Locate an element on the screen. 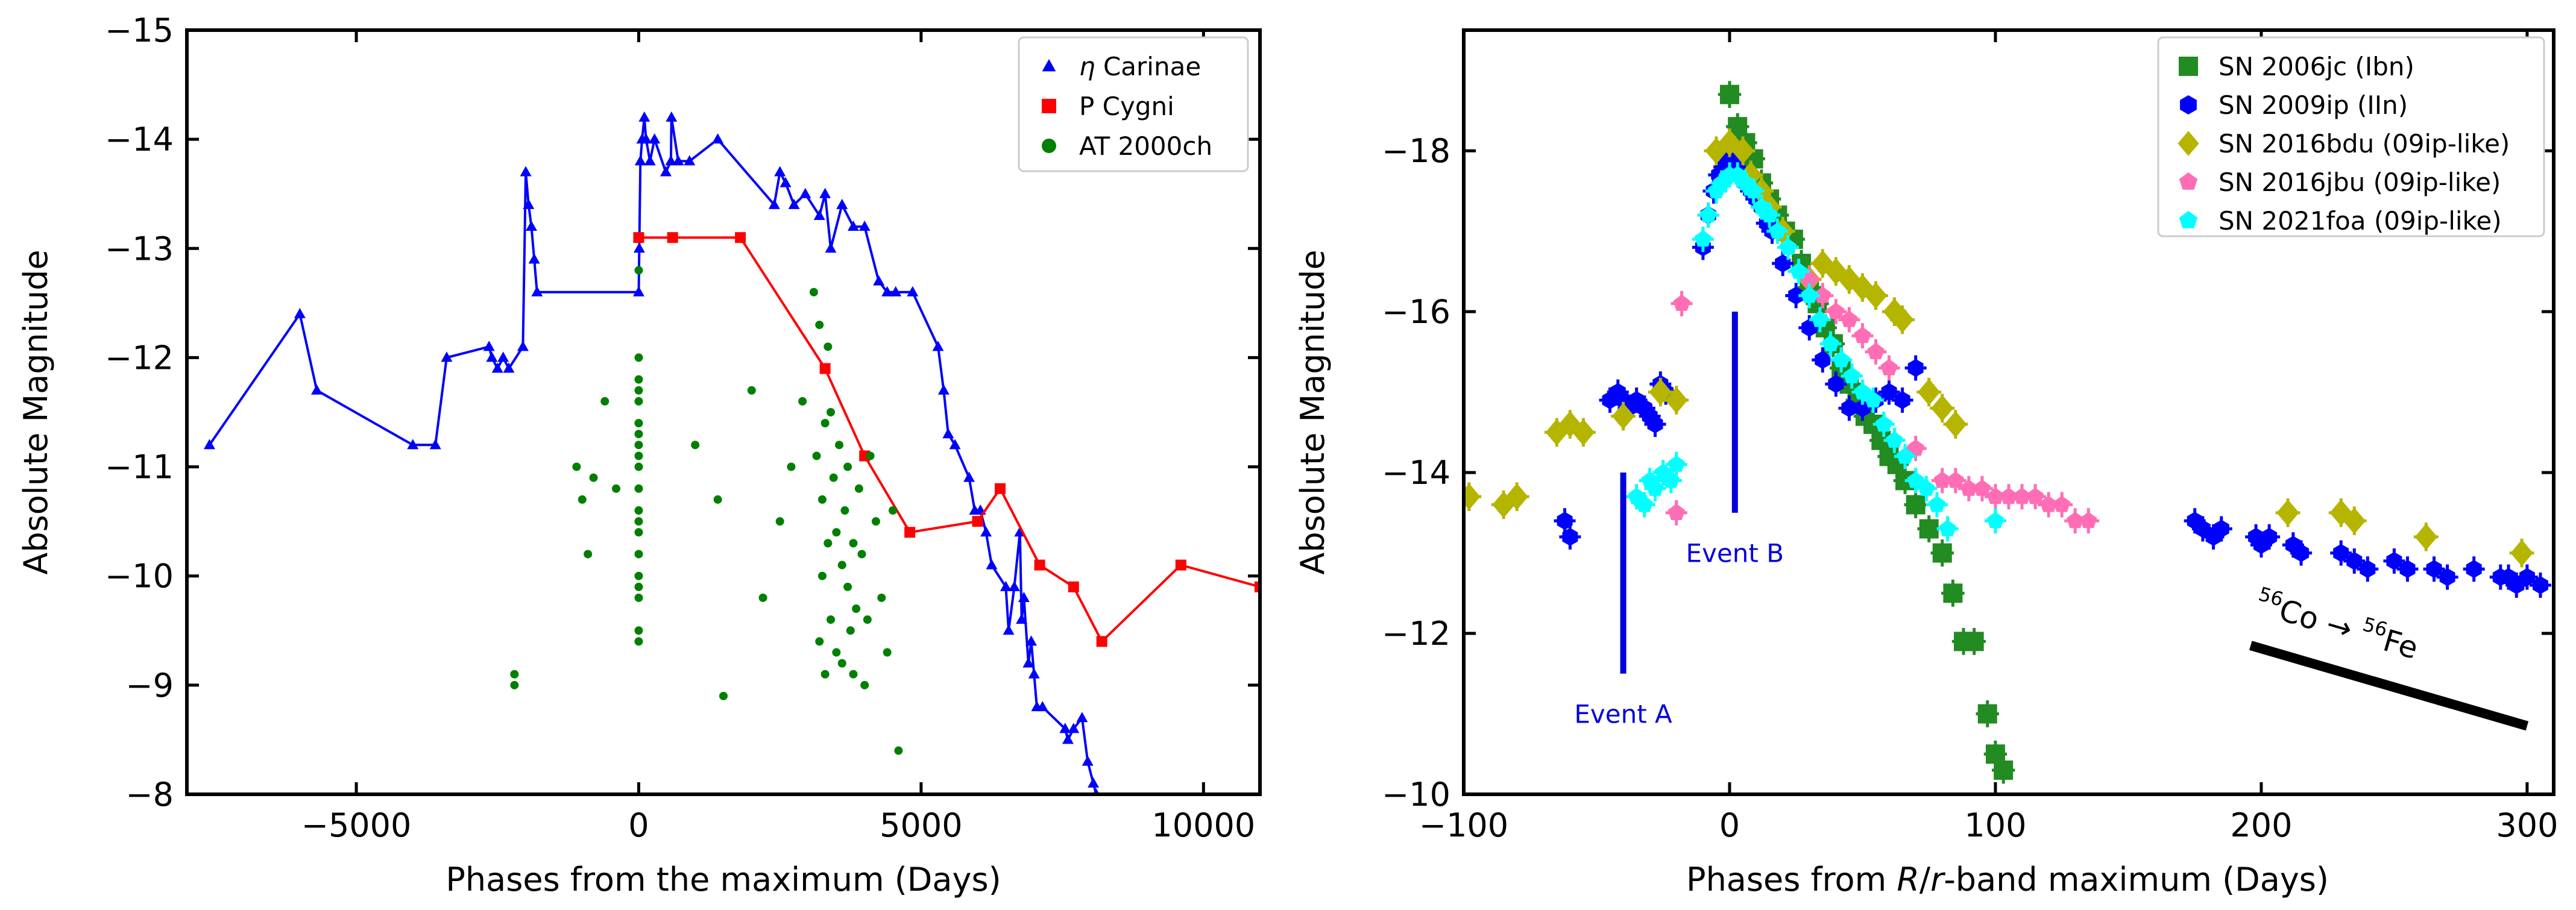  x-tick-label: 10000 is located at coordinates (1203, 825).